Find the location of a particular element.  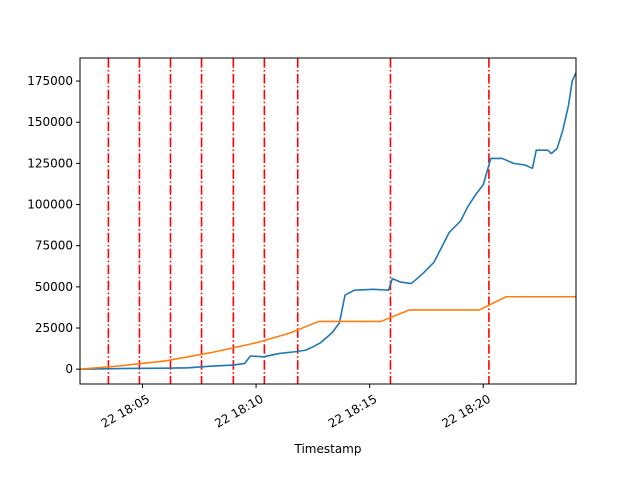

y-tick-label-6: 150000 is located at coordinates (50, 122).